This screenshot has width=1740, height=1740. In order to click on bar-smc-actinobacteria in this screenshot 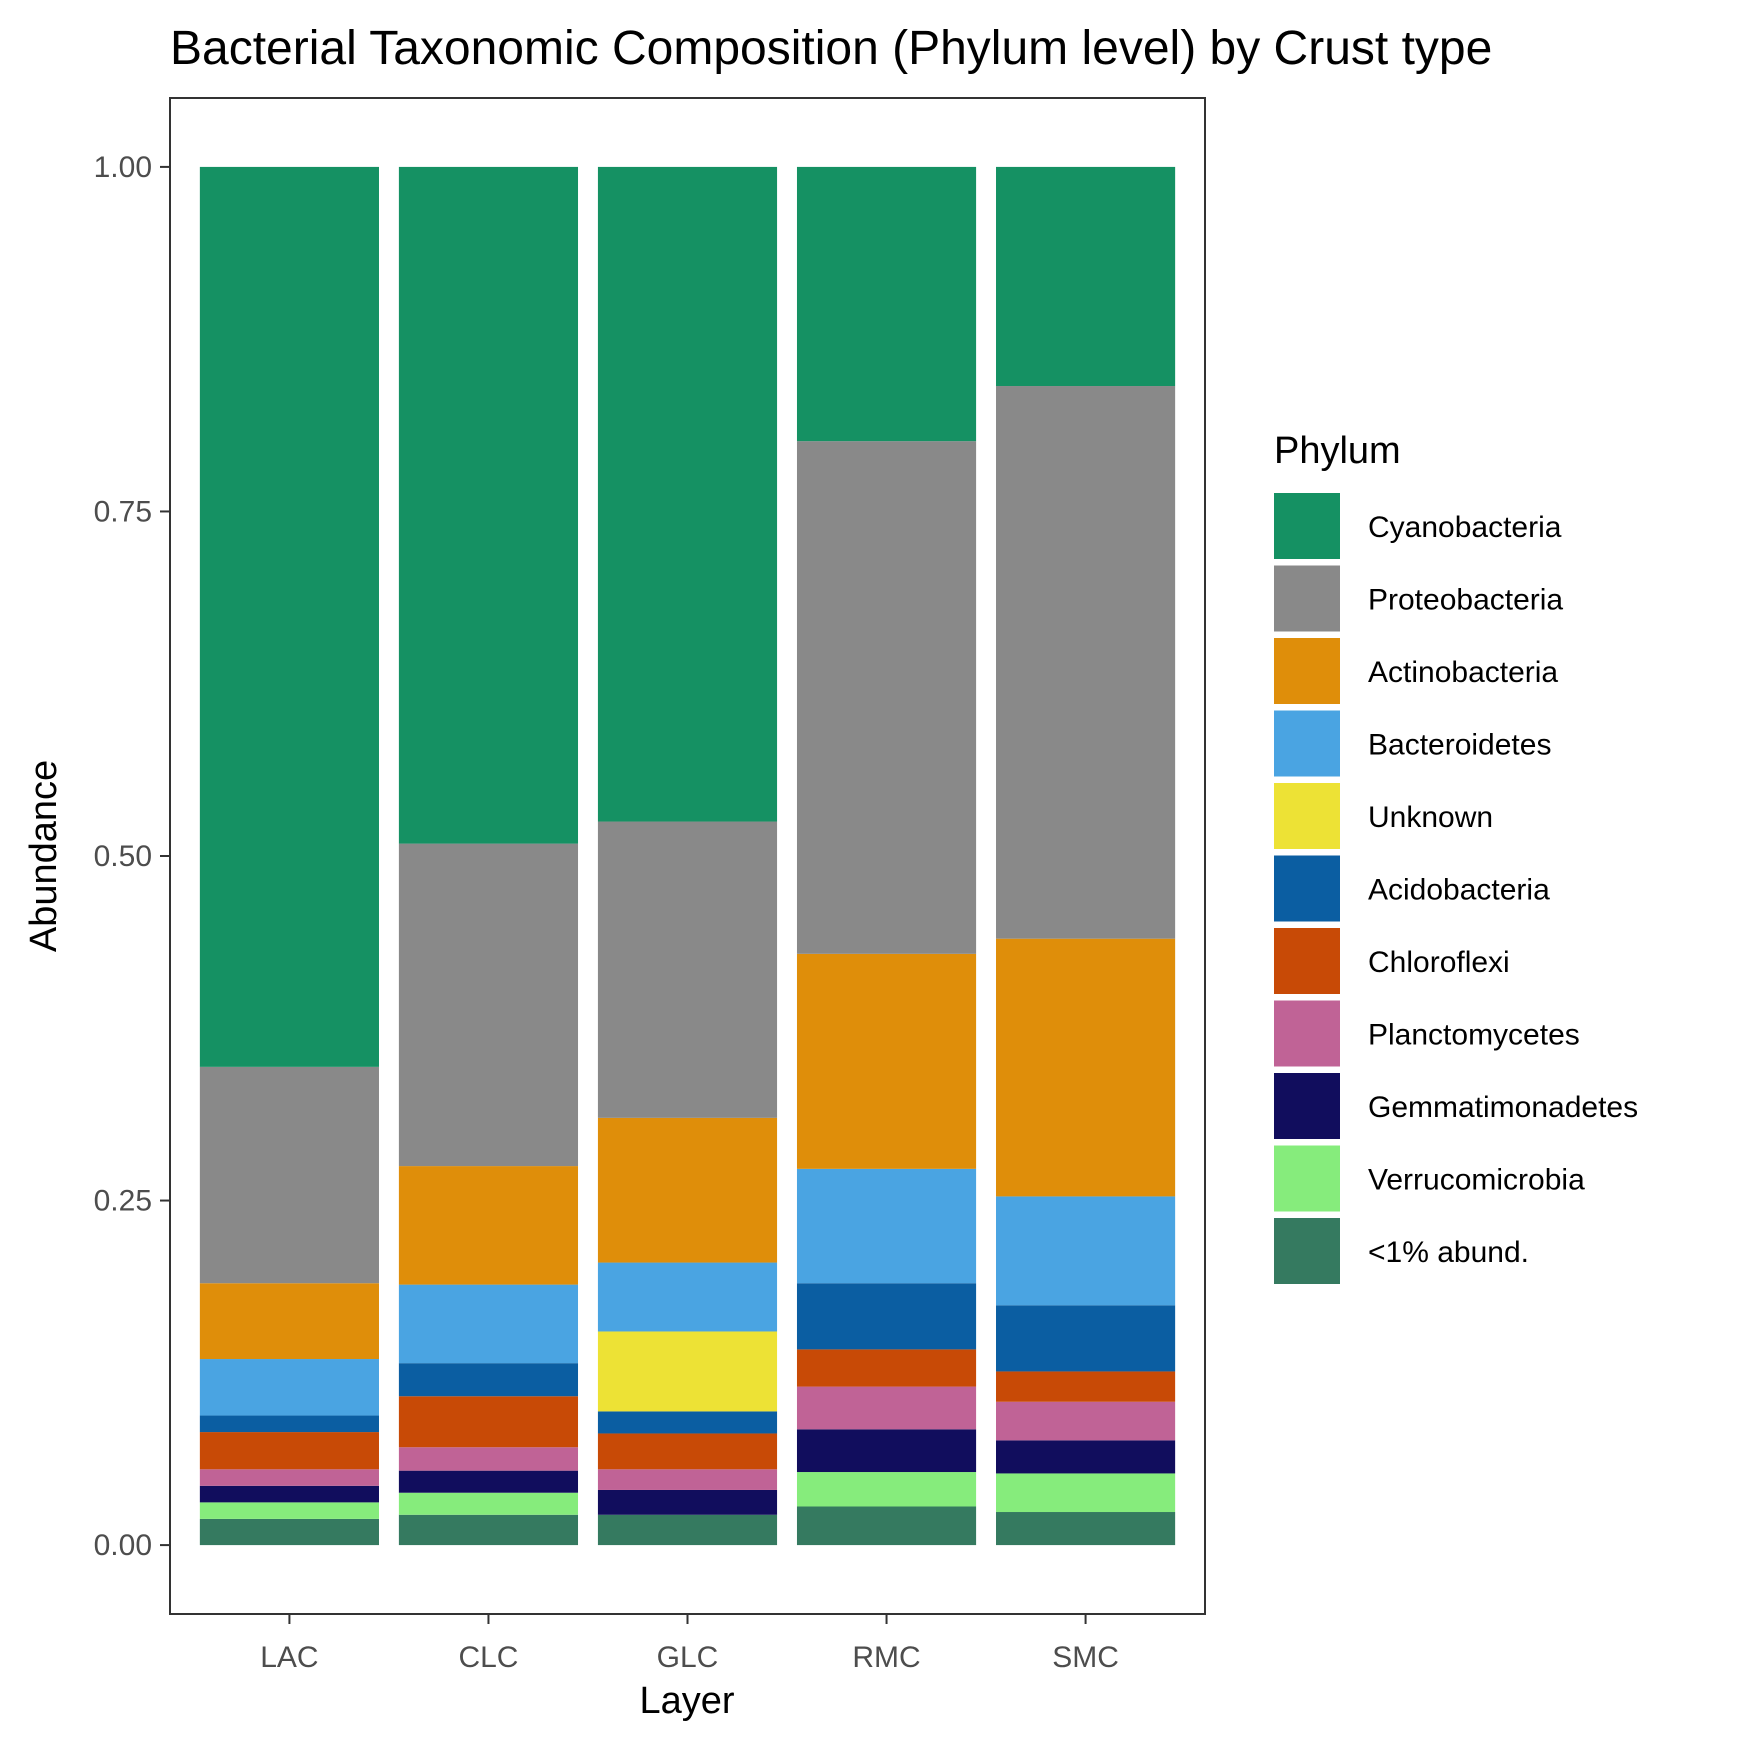, I will do `click(1086, 1067)`.